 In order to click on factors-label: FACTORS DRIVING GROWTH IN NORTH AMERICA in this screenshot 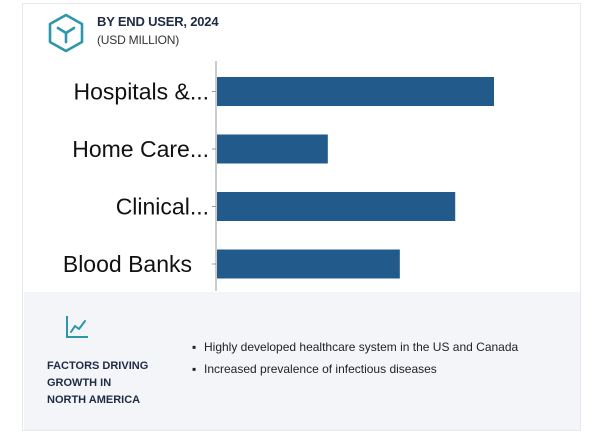, I will do `click(98, 383)`.